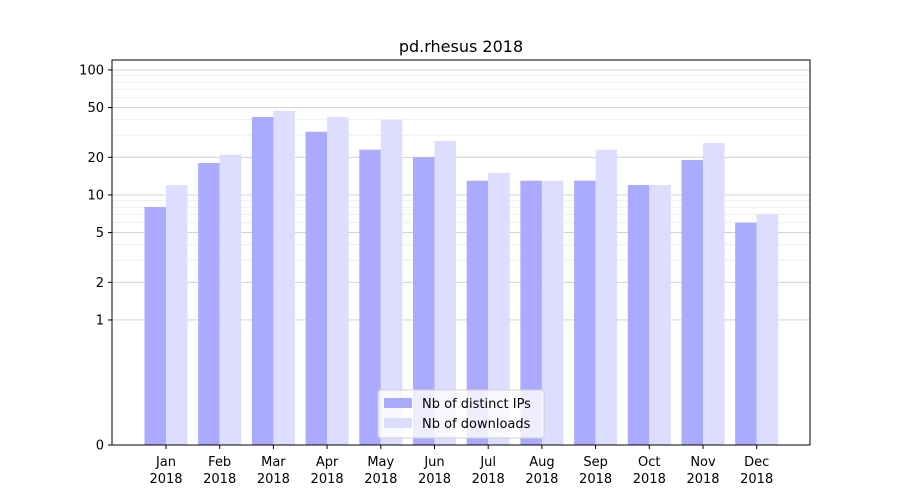 Image resolution: width=900 pixels, height=500 pixels. What do you see at coordinates (100, 283) in the screenshot?
I see `y-tick-label: 2` at bounding box center [100, 283].